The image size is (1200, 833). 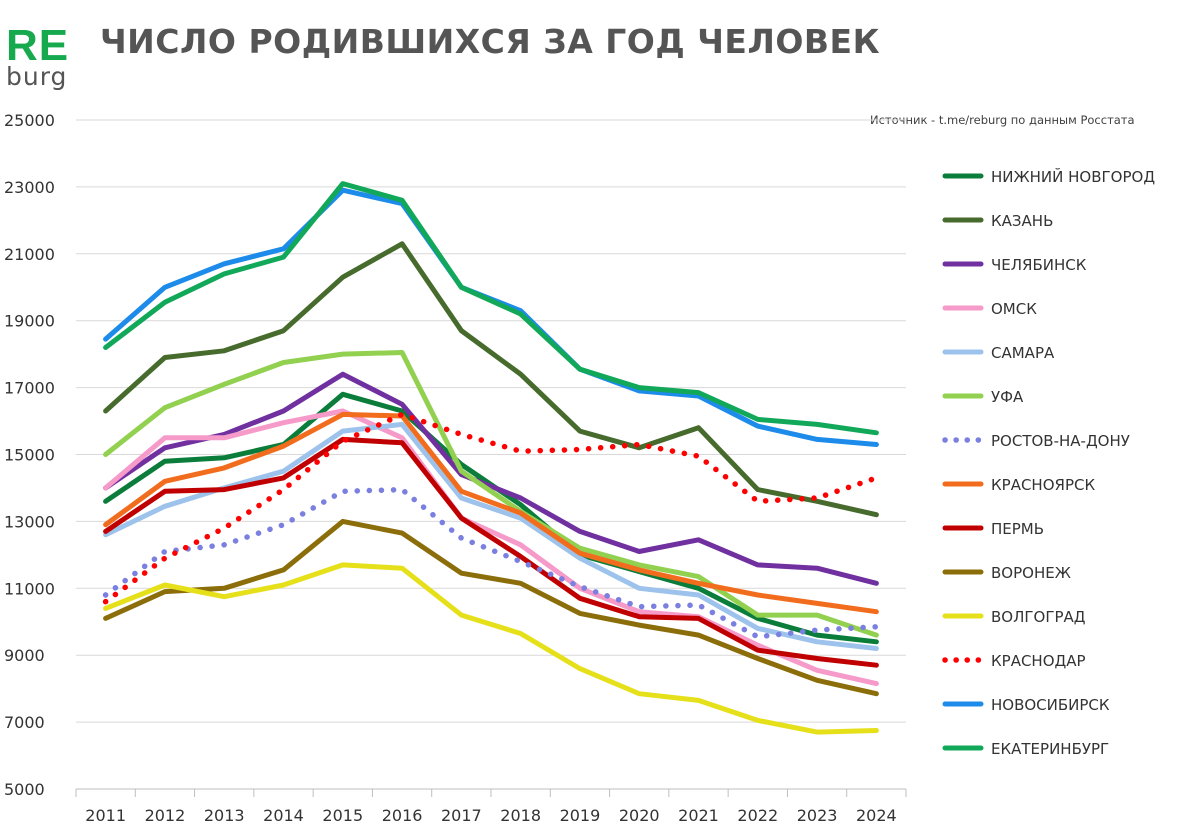 I want to click on logo-burg-text: burg, so click(x=37, y=76).